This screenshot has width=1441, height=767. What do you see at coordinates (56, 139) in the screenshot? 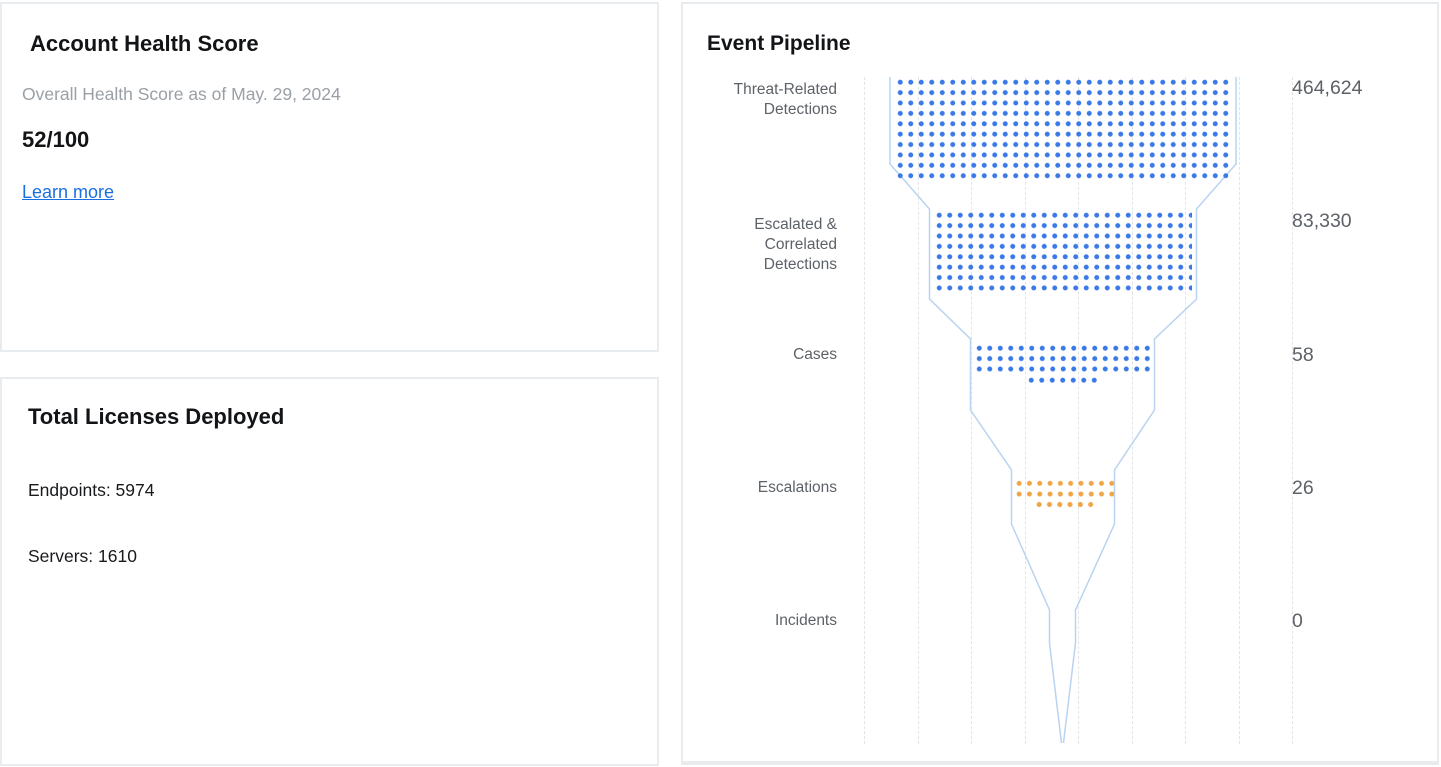
I see `health-score-value: 52/100` at bounding box center [56, 139].